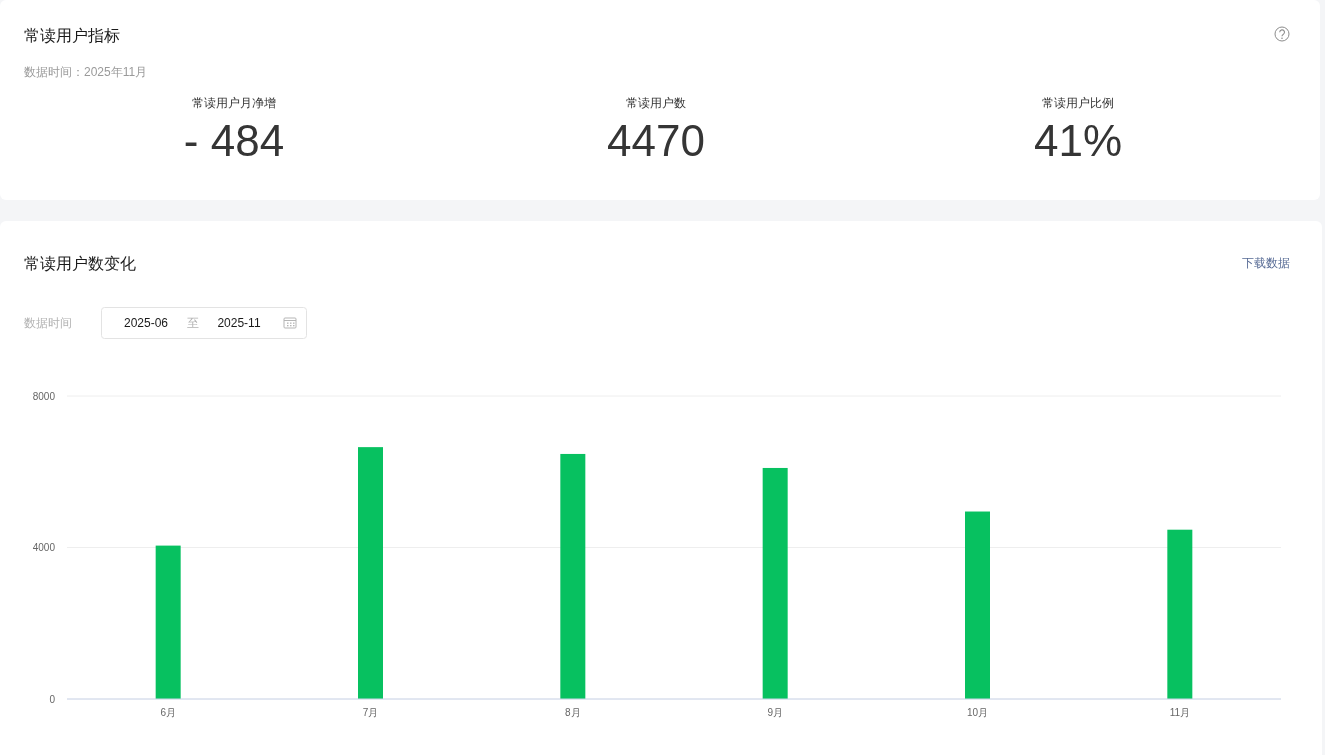  Describe the element at coordinates (234, 140) in the screenshot. I see `text: - 484` at that location.